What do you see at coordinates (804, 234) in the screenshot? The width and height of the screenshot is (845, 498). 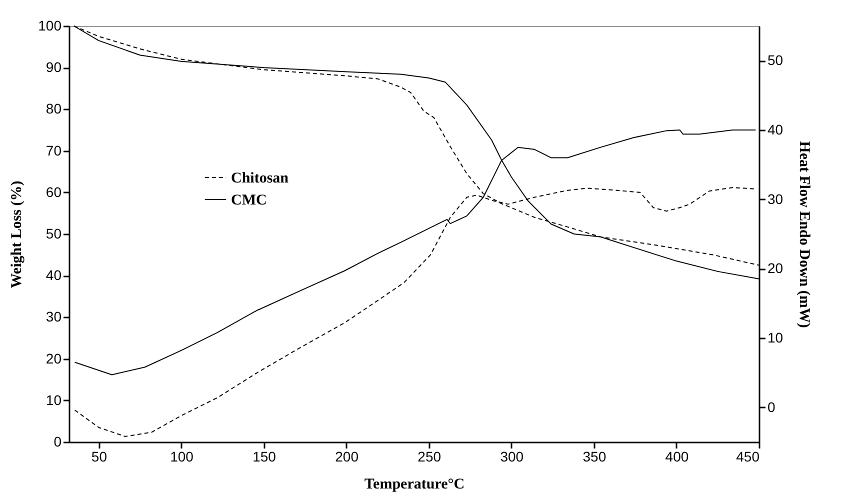 I see `y2-axis-title: Heat Flow Endo Down (mW)` at bounding box center [804, 234].